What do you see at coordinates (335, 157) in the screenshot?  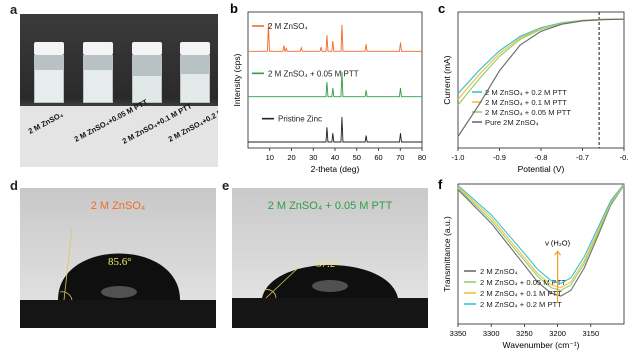 I see `x-tick-label-b-3: 40` at bounding box center [335, 157].